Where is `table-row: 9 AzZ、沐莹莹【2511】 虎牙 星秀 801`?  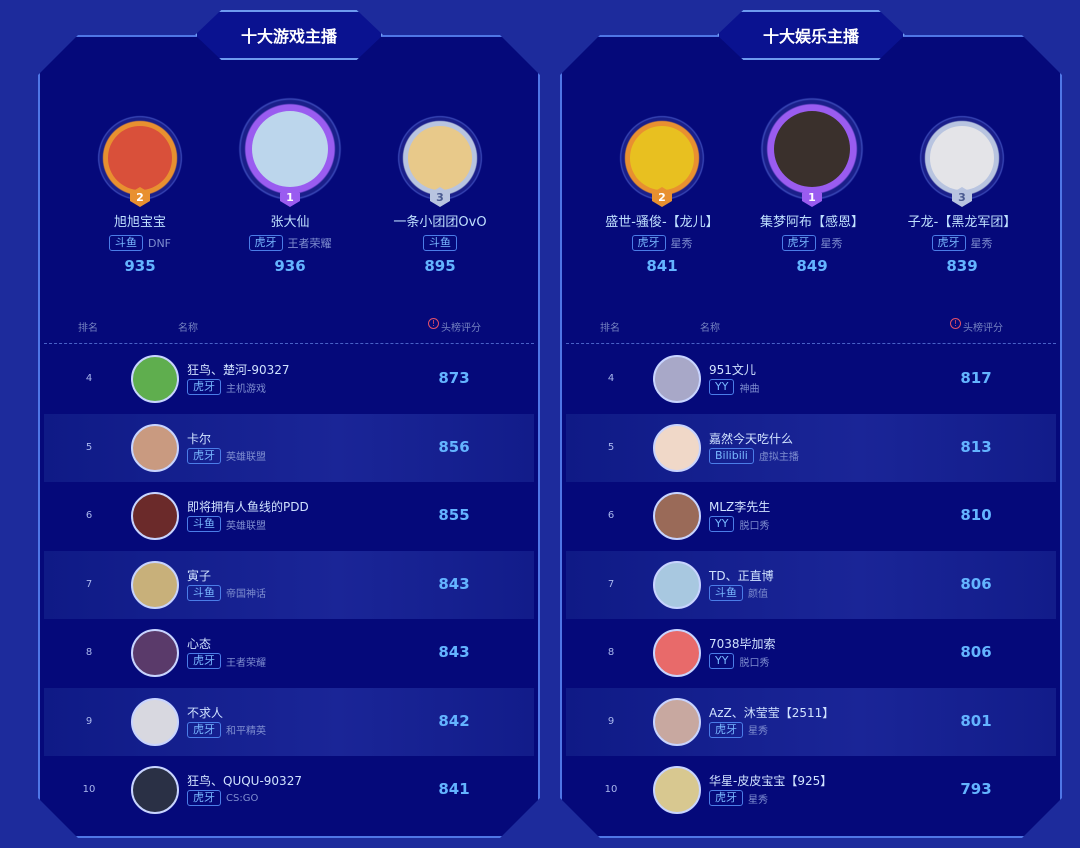 table-row: 9 AzZ、沐莹莹【2511】 虎牙 星秀 801 is located at coordinates (811, 722).